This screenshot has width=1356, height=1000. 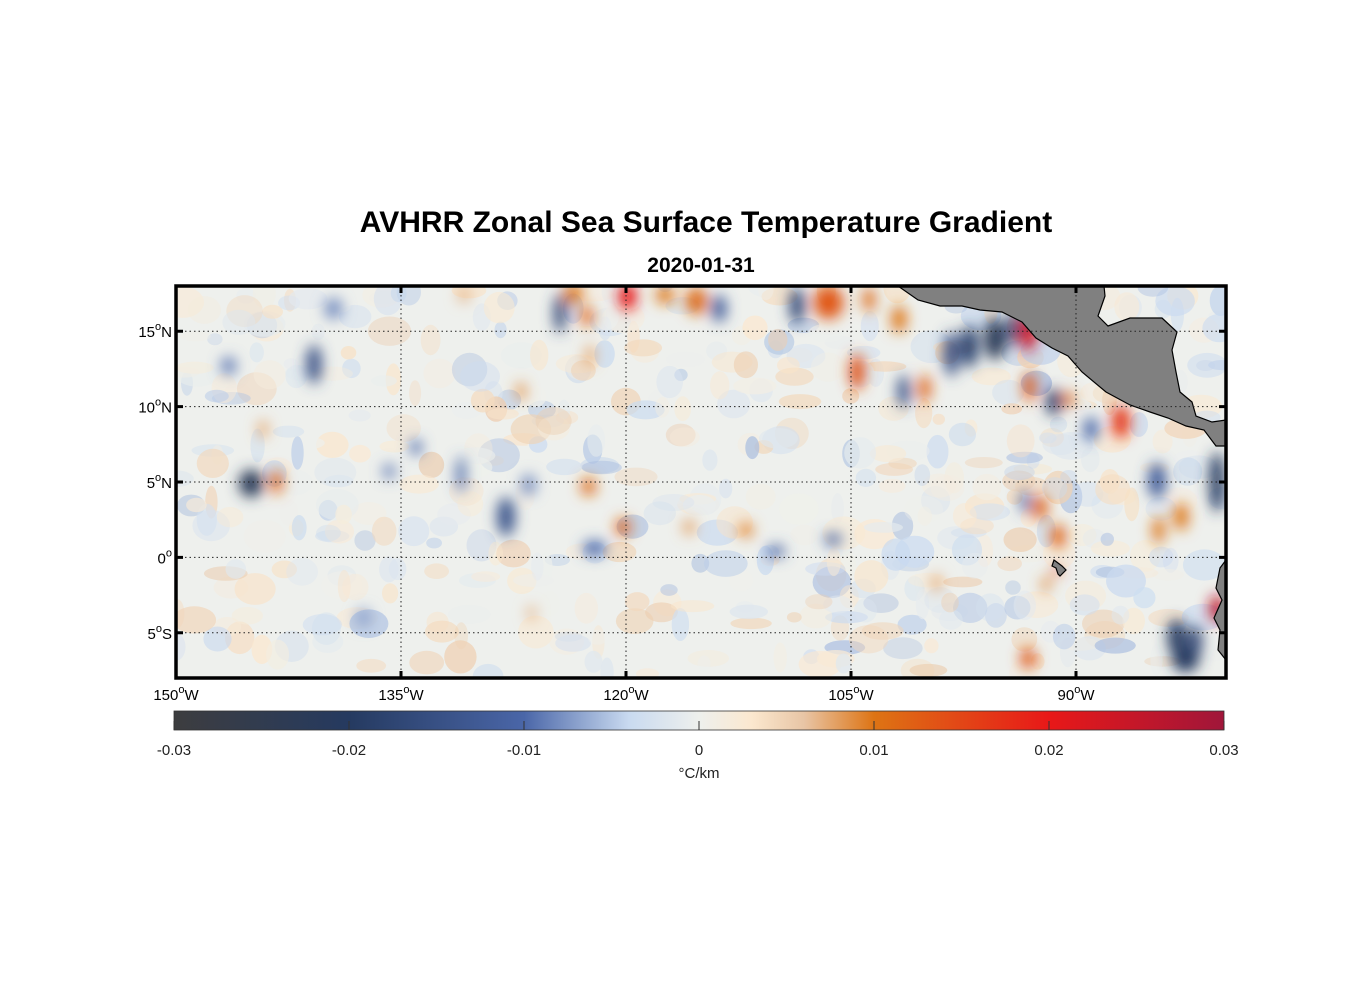 What do you see at coordinates (699, 773) in the screenshot?
I see `colorbar-label: °C/km` at bounding box center [699, 773].